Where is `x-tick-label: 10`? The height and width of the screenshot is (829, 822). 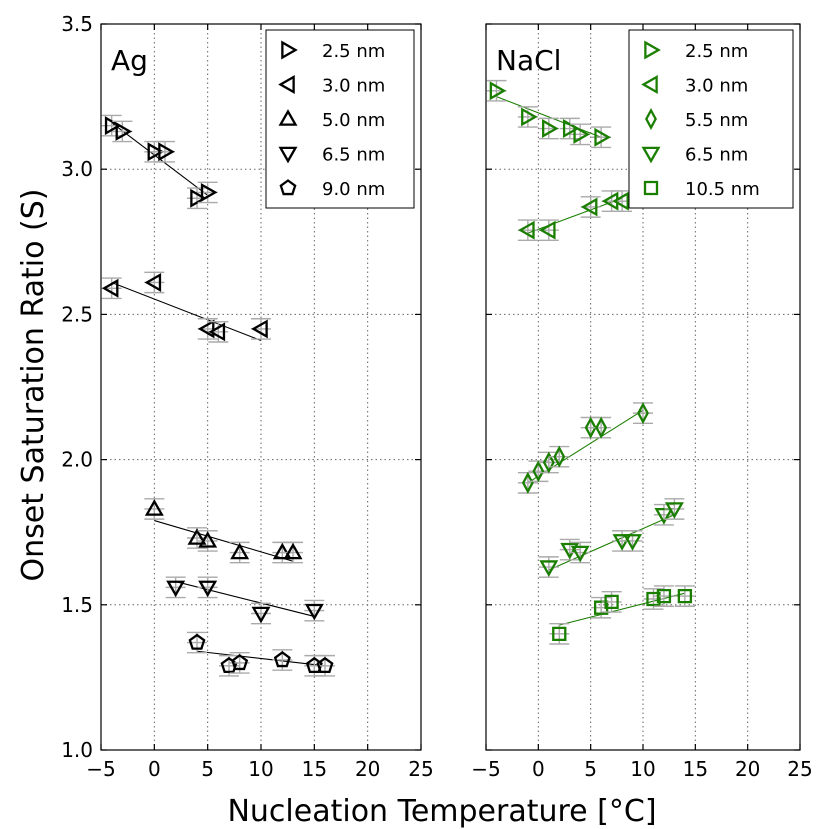
x-tick-label: 10 is located at coordinates (642, 769).